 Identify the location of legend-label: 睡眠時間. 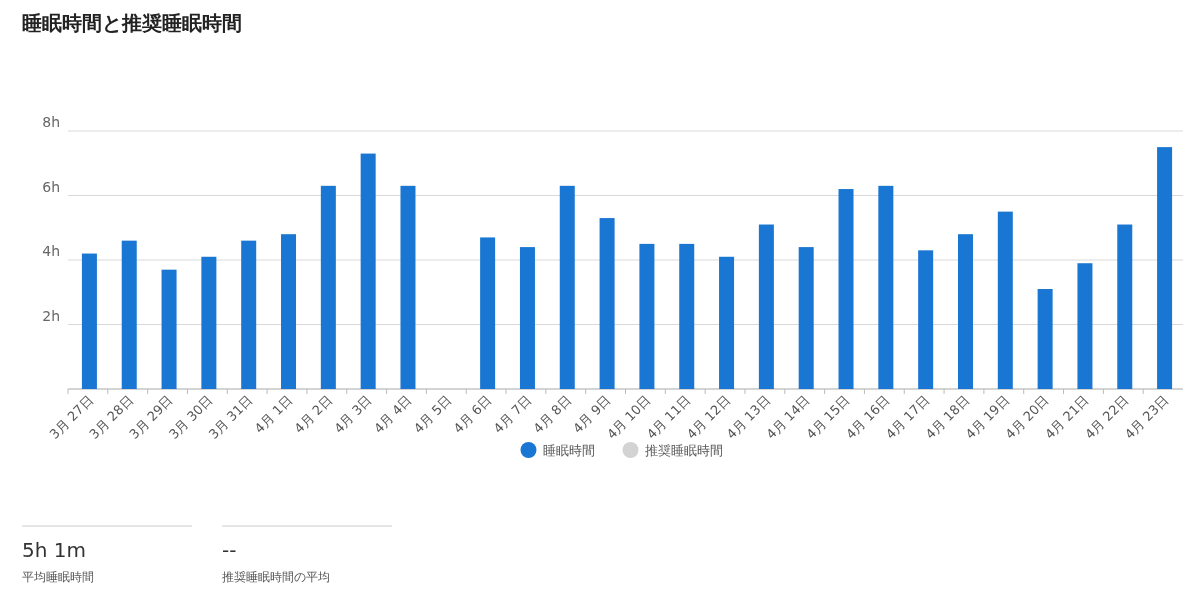
(568, 450).